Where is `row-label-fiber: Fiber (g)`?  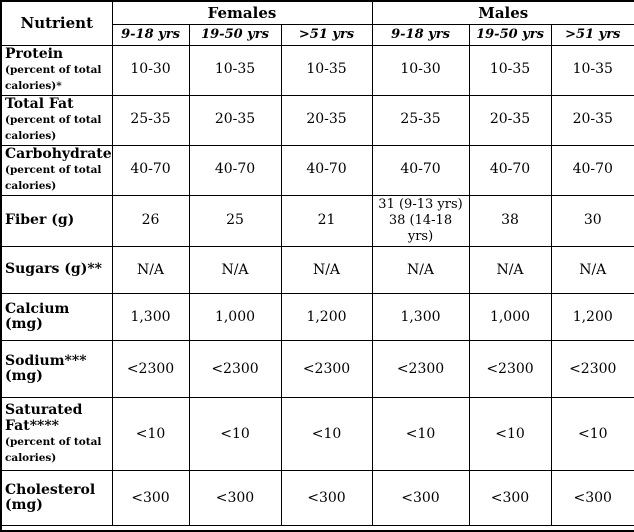
row-label-fiber: Fiber (g) is located at coordinates (56, 221).